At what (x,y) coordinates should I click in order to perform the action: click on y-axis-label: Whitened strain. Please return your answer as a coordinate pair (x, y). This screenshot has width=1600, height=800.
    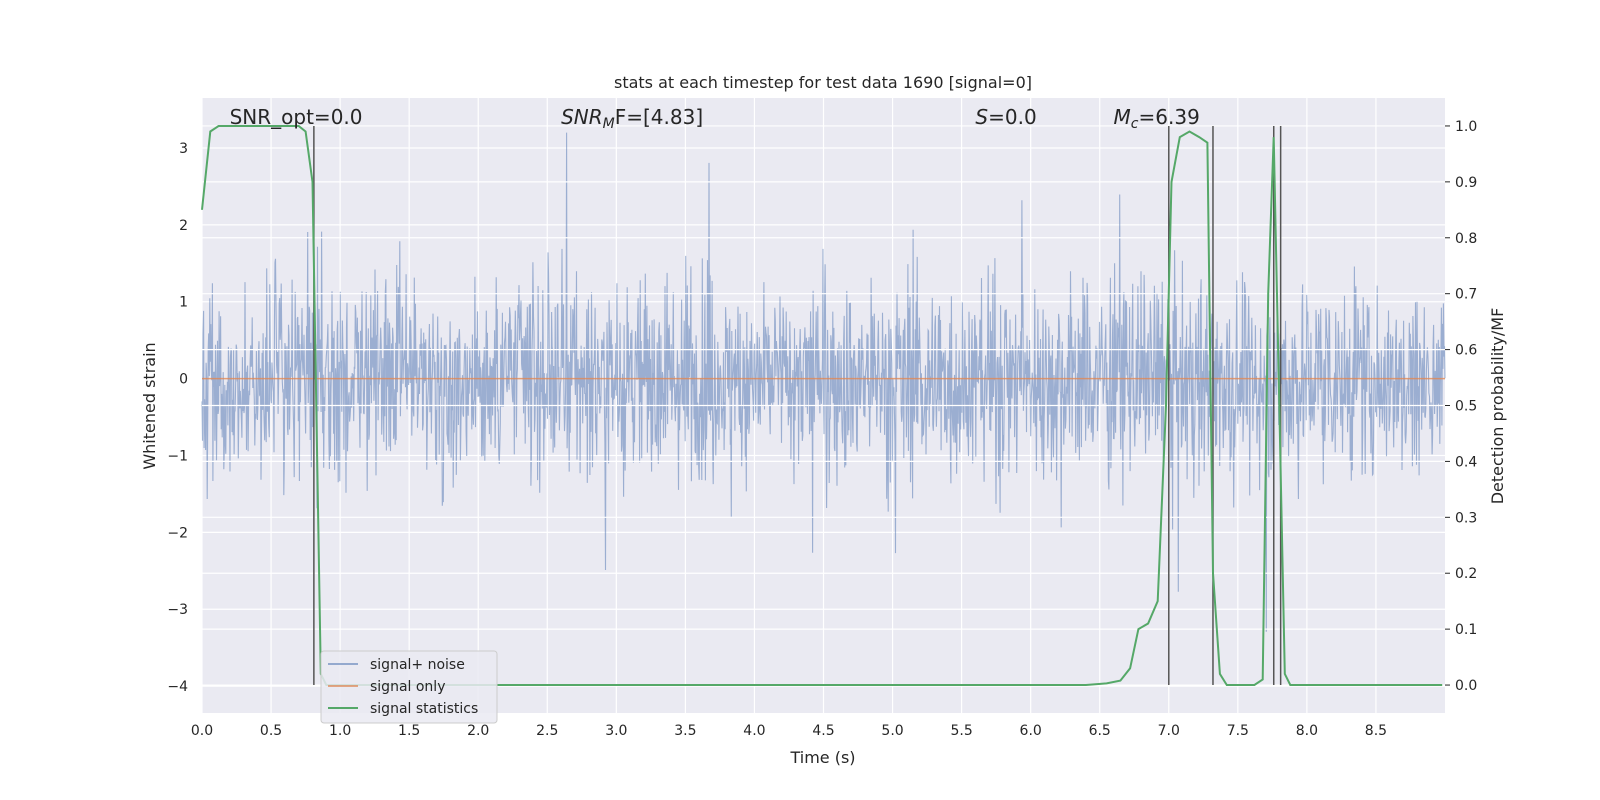
    Looking at the image, I should click on (149, 405).